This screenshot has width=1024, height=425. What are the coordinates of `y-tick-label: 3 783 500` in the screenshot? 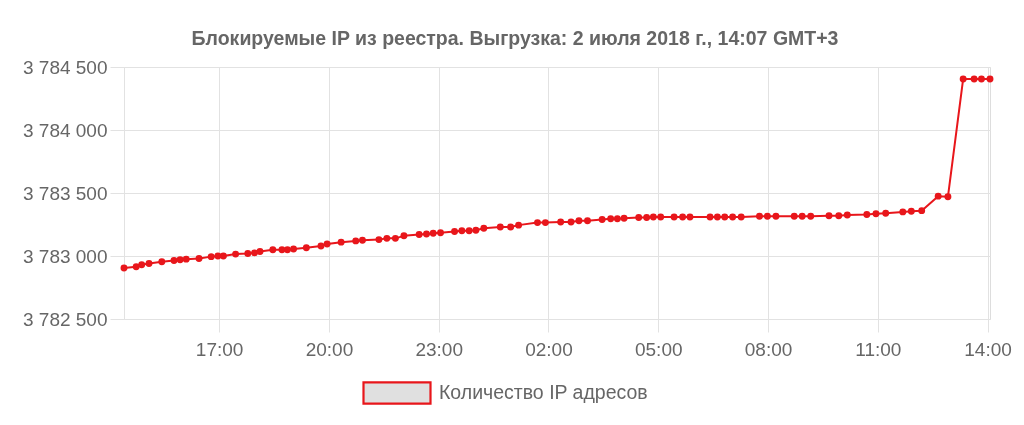 It's located at (65, 193).